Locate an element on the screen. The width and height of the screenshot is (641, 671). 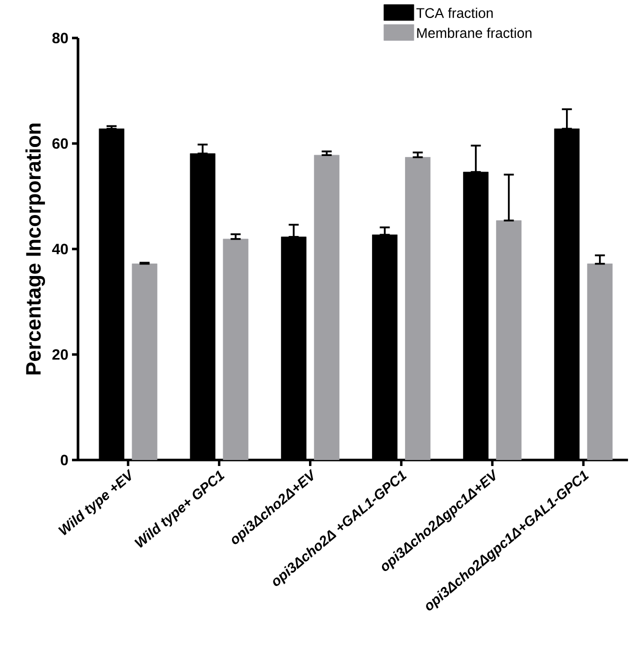
y-tick-label: 80 is located at coordinates (60, 38).